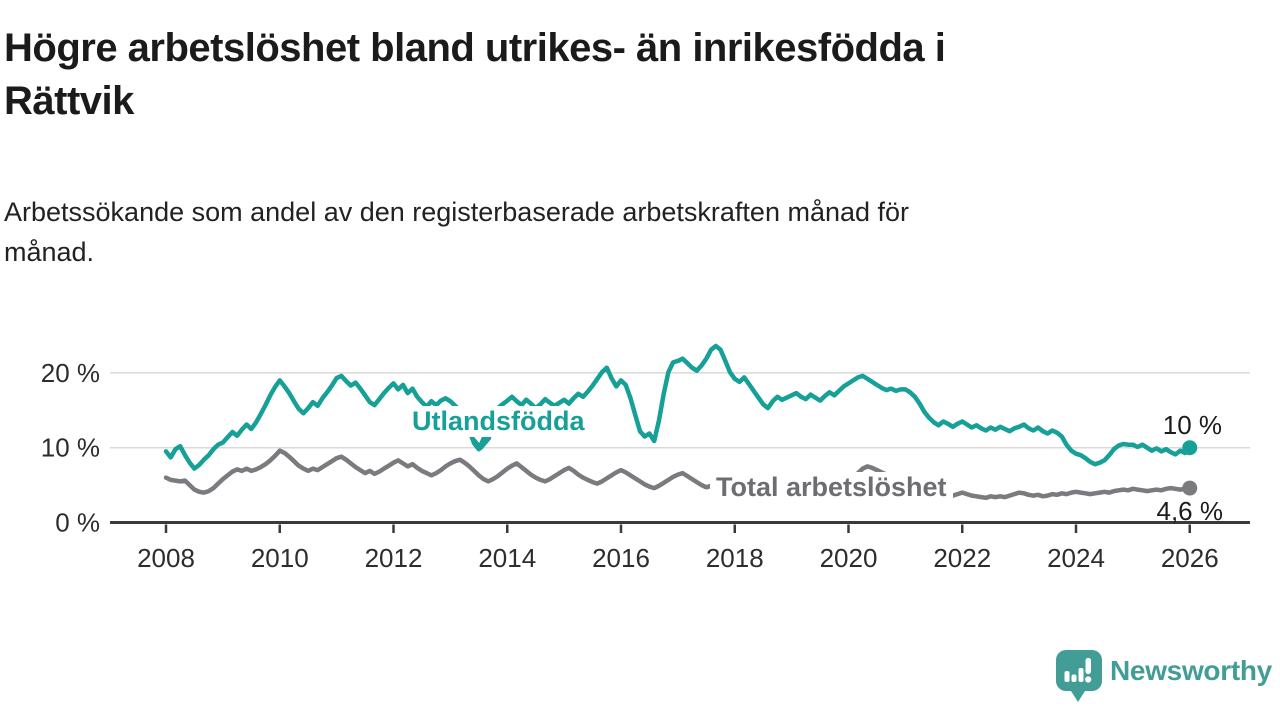 This screenshot has width=1280, height=720. I want to click on line-series-total, so click(678, 474).